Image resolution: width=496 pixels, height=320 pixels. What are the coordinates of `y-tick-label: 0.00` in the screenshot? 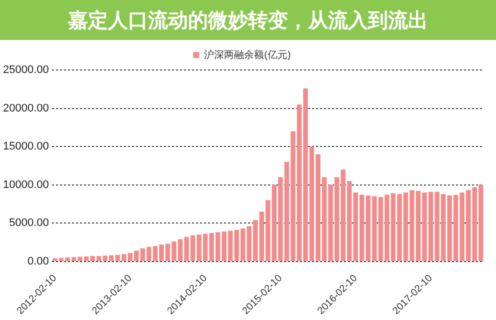 It's located at (38, 261).